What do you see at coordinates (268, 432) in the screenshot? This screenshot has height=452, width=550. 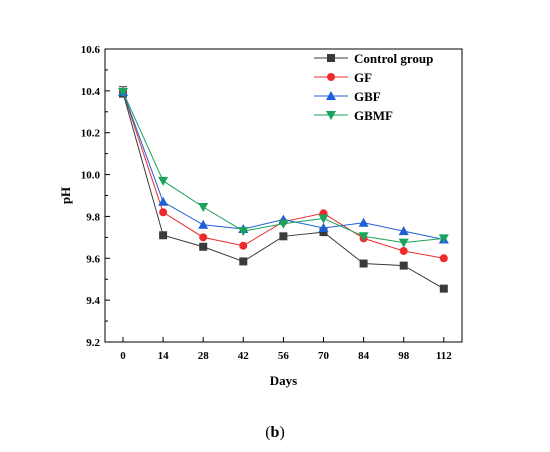 I see `panel-label-open: (` at bounding box center [268, 432].